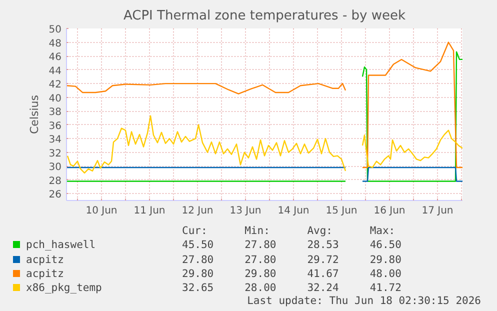 The width and height of the screenshot is (497, 311). What do you see at coordinates (55, 112) in the screenshot?
I see `y-tick-label: 38` at bounding box center [55, 112].